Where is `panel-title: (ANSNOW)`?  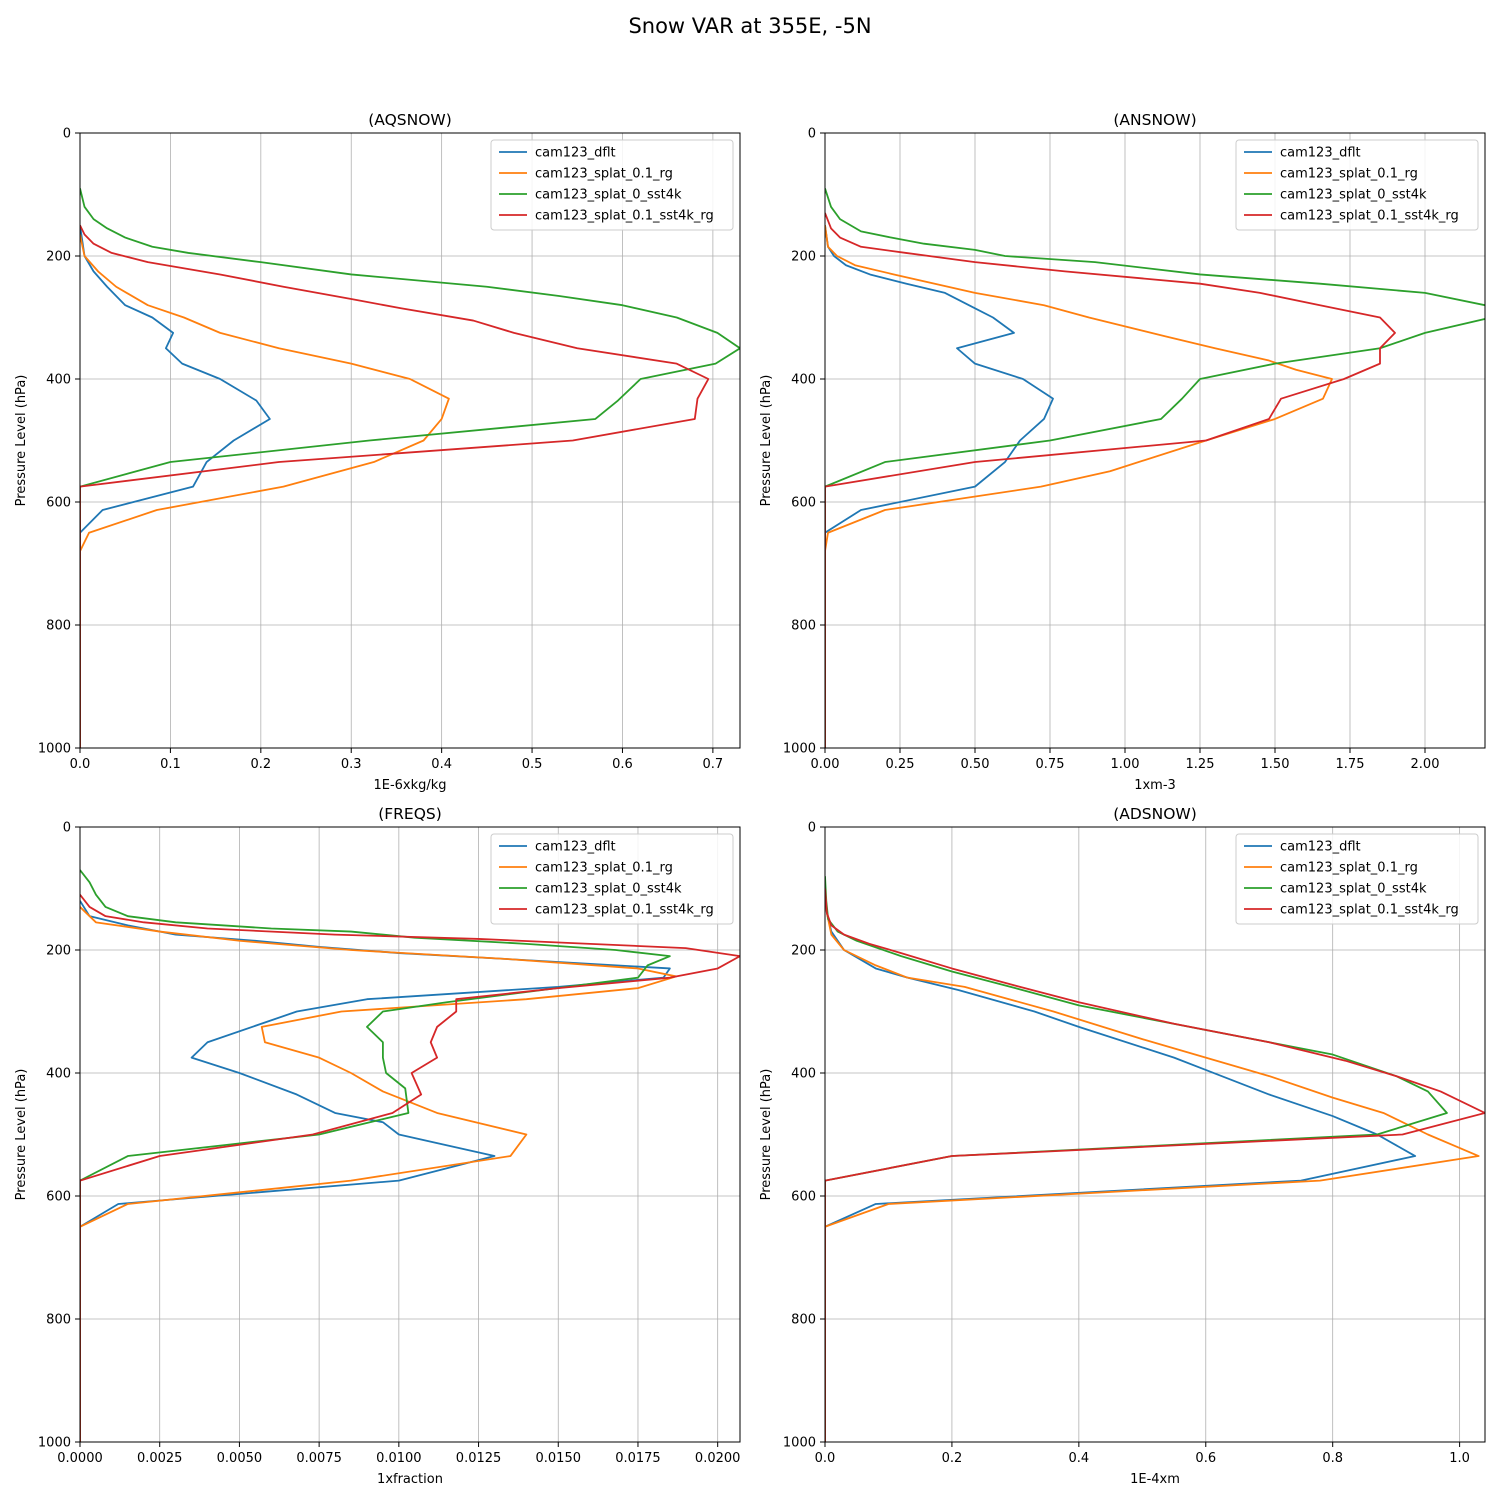 panel-title: (ANSNOW) is located at coordinates (1154, 120).